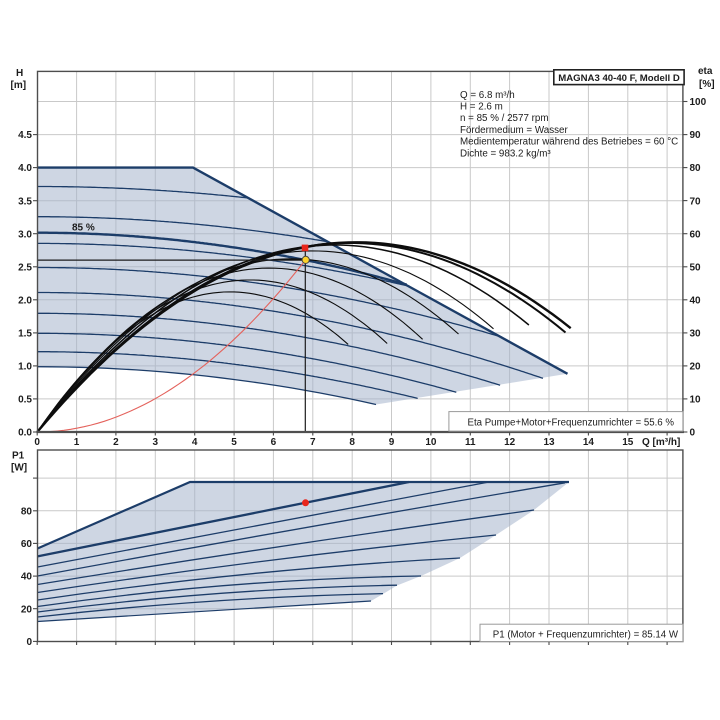 The image size is (720, 720). Describe the element at coordinates (470, 442) in the screenshot. I see `svg-text: 11` at that location.